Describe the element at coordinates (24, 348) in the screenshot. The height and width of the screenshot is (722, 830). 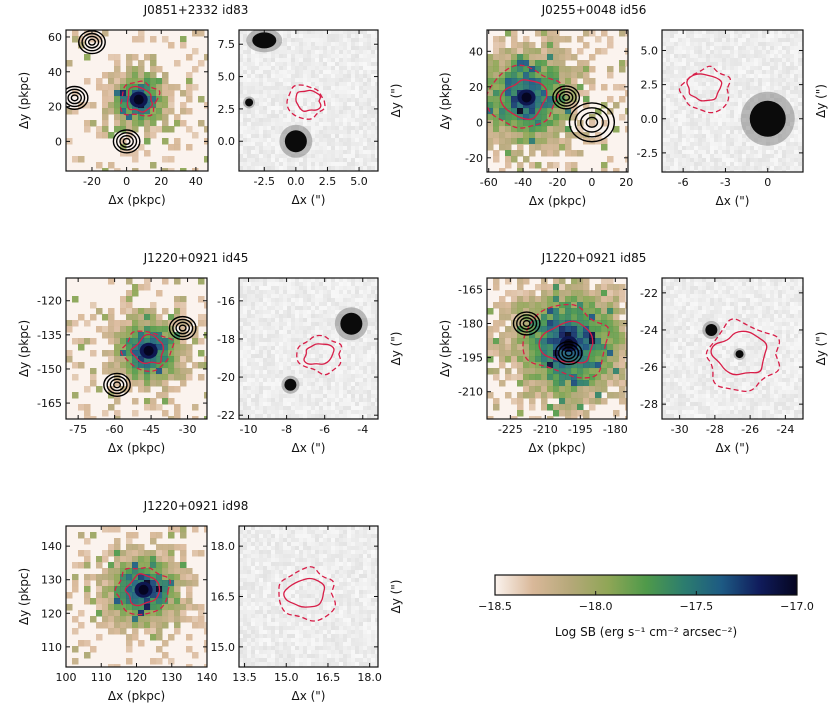
I see `y-axis-label: Δy (pkpc)` at that location.